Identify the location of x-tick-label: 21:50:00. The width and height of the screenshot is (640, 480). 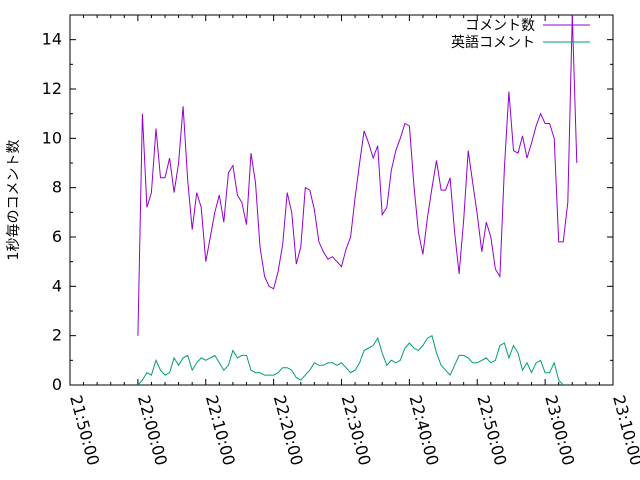
(84, 430).